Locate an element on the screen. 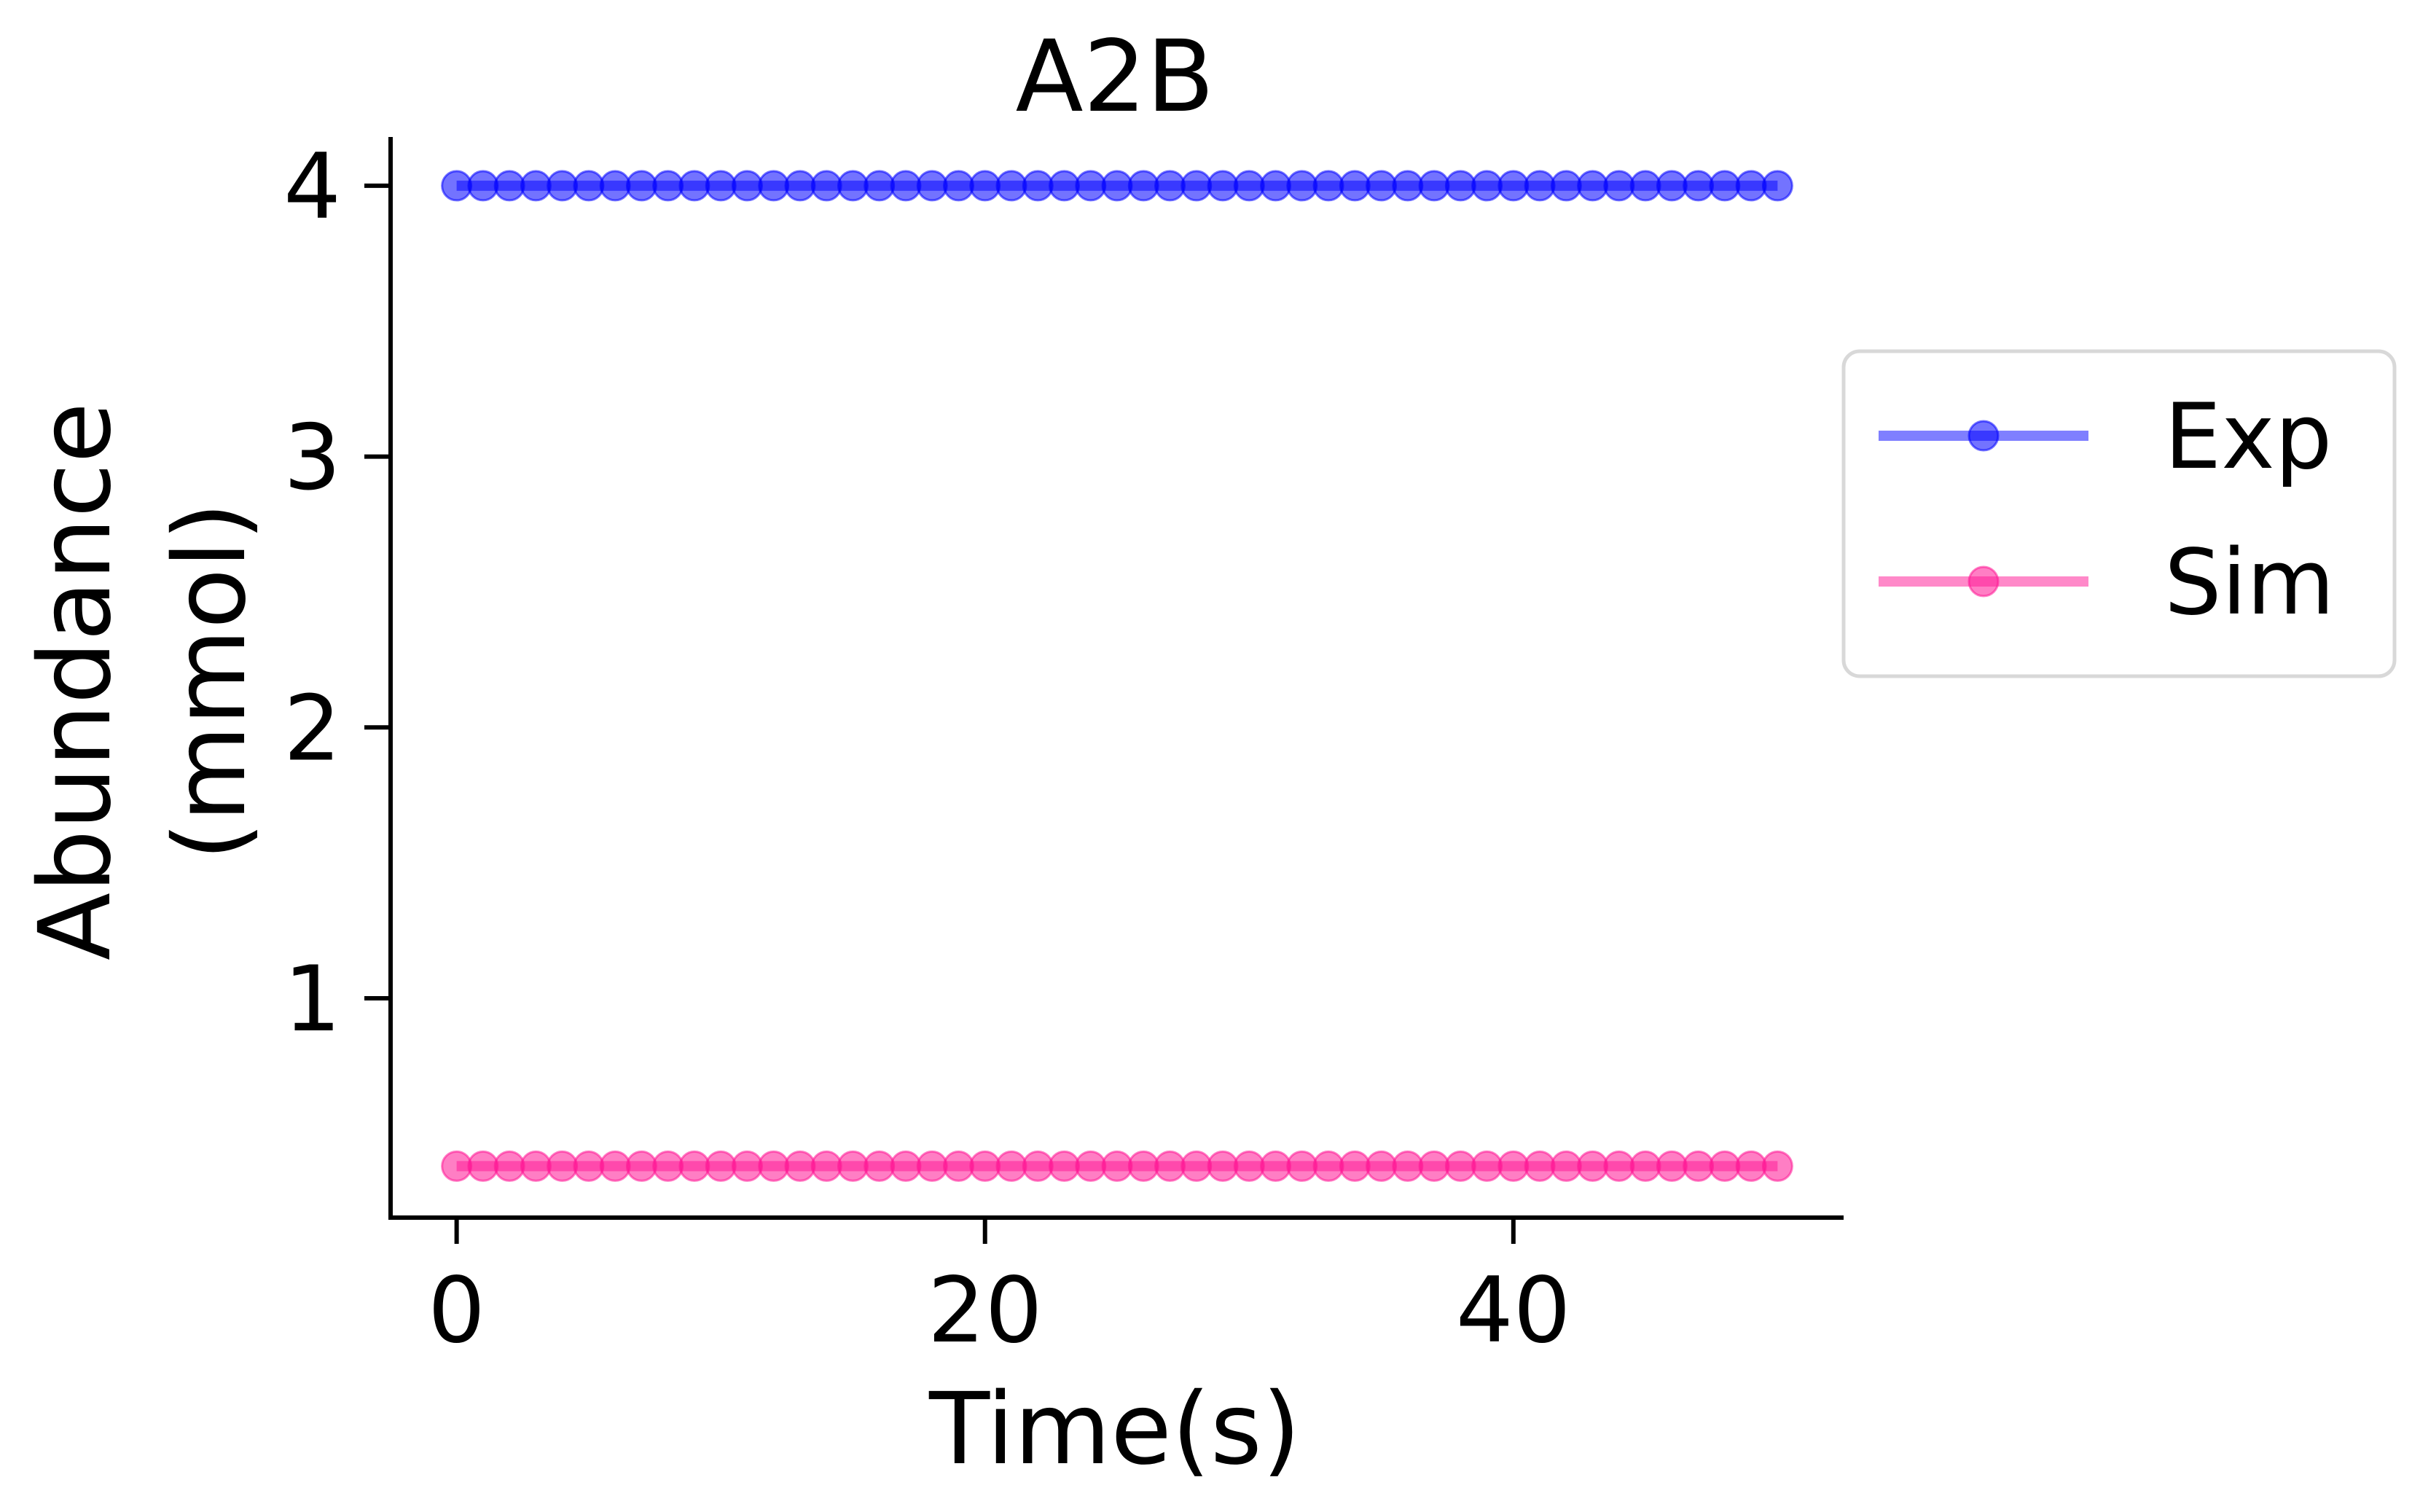 The width and height of the screenshot is (2412, 1512). y-tick-label: 2 is located at coordinates (312, 729).